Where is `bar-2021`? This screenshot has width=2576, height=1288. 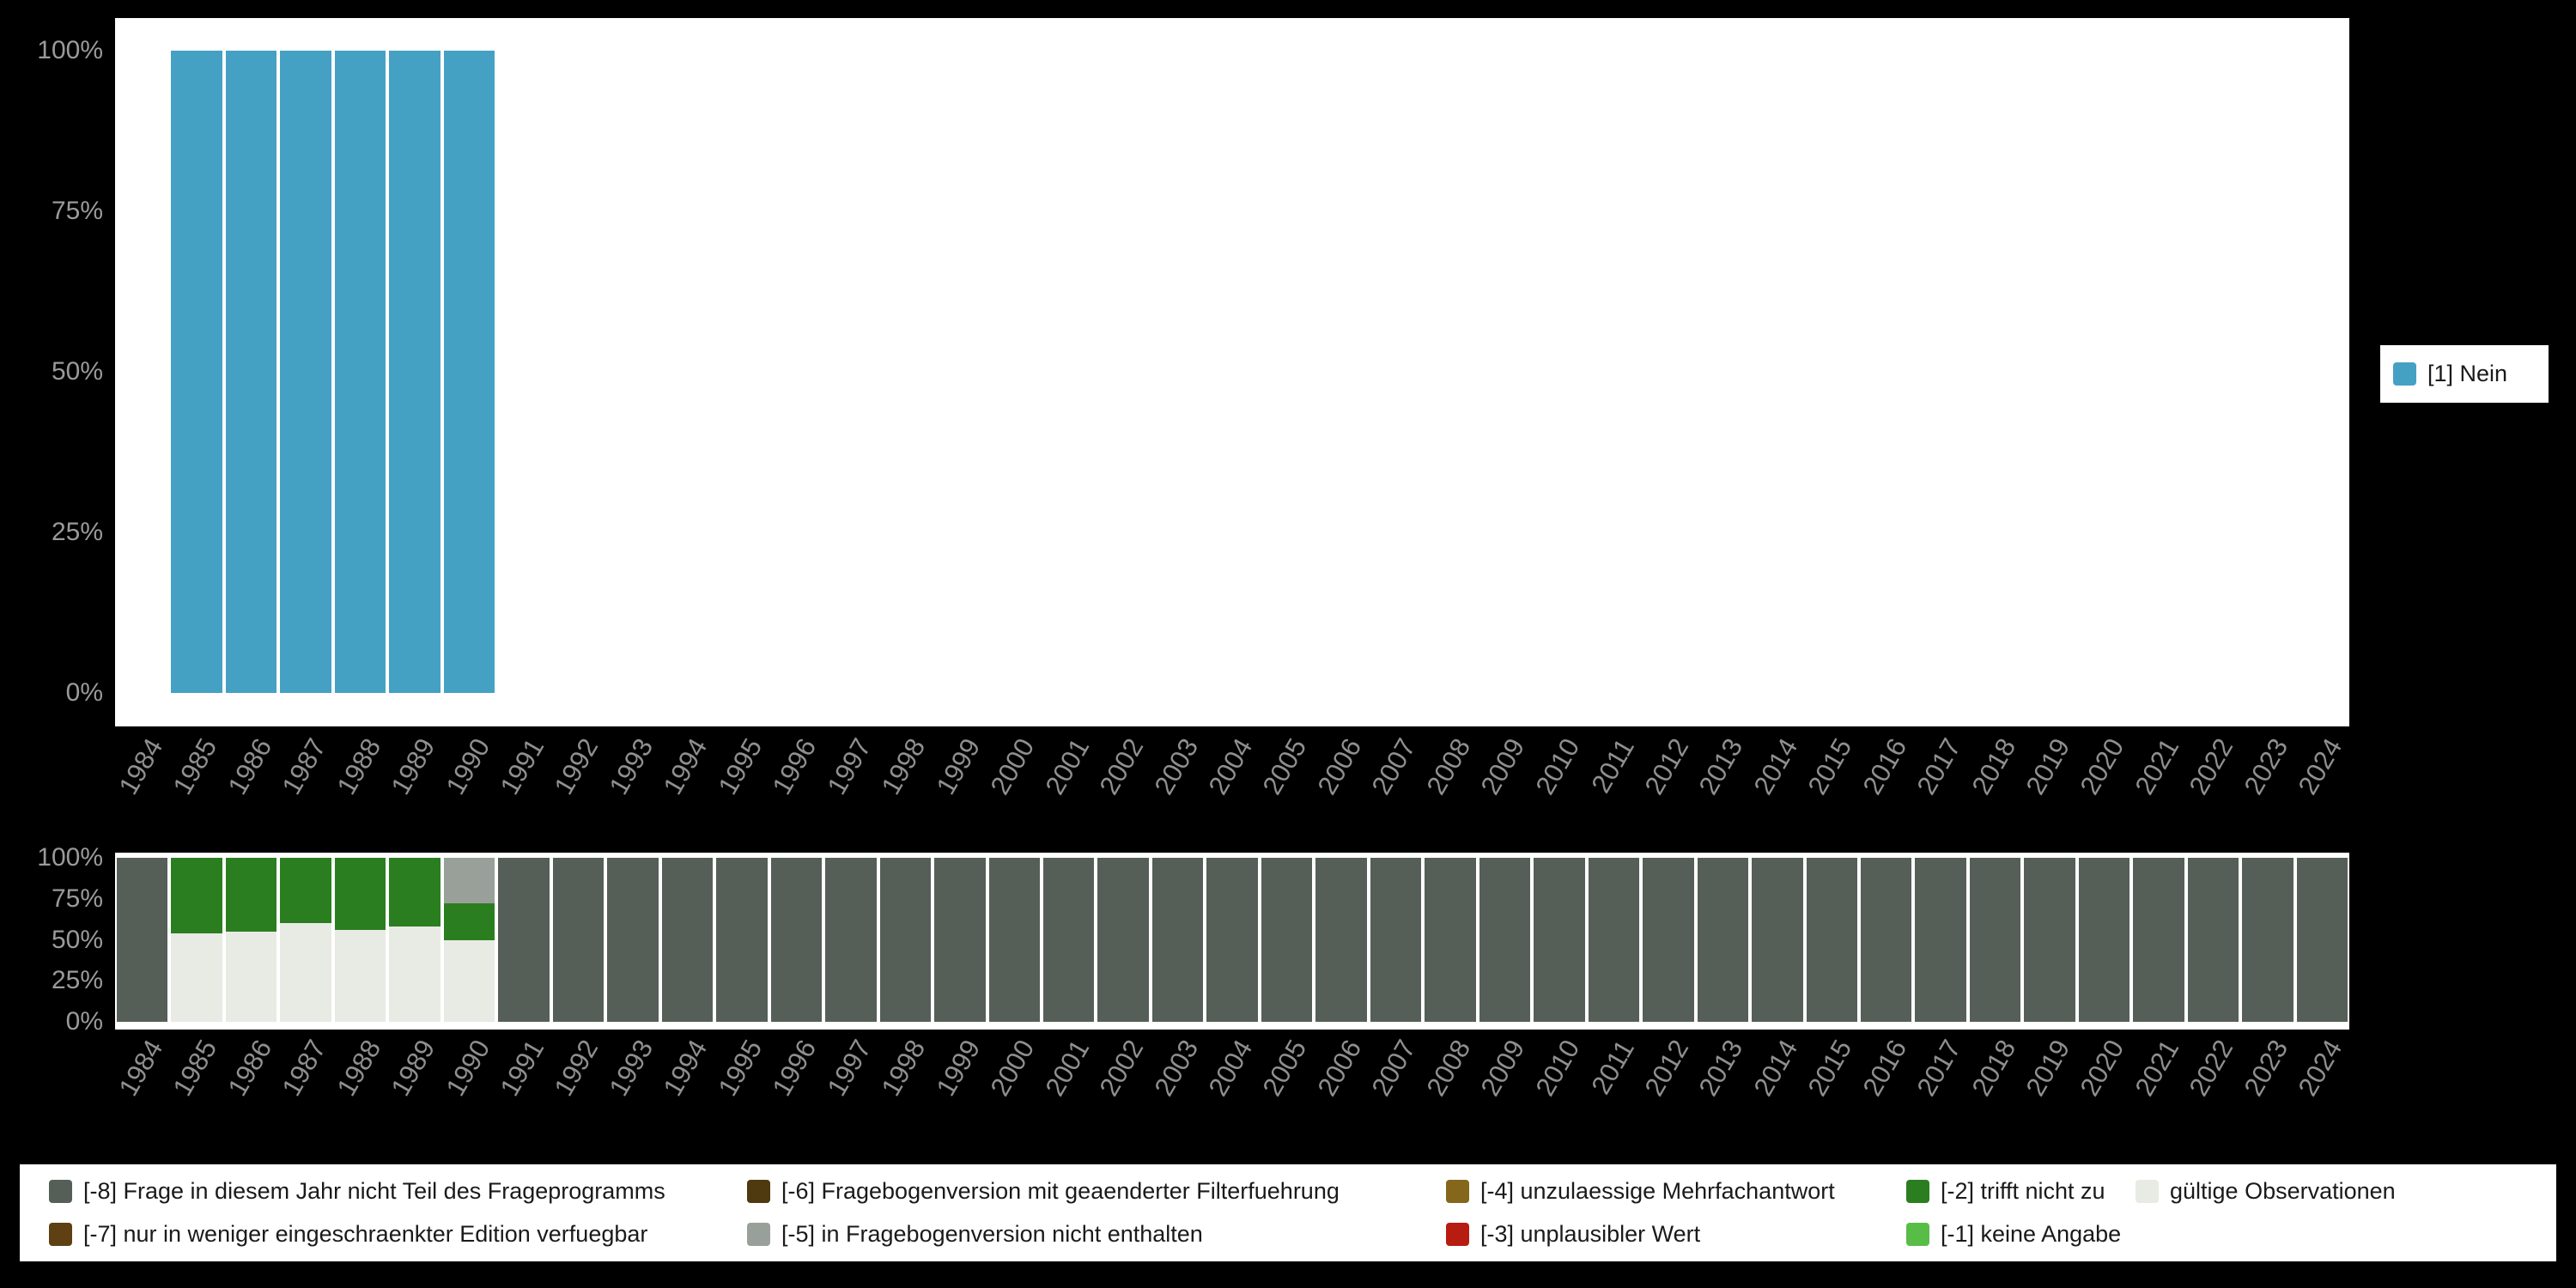 bar-2021 is located at coordinates (2158, 940).